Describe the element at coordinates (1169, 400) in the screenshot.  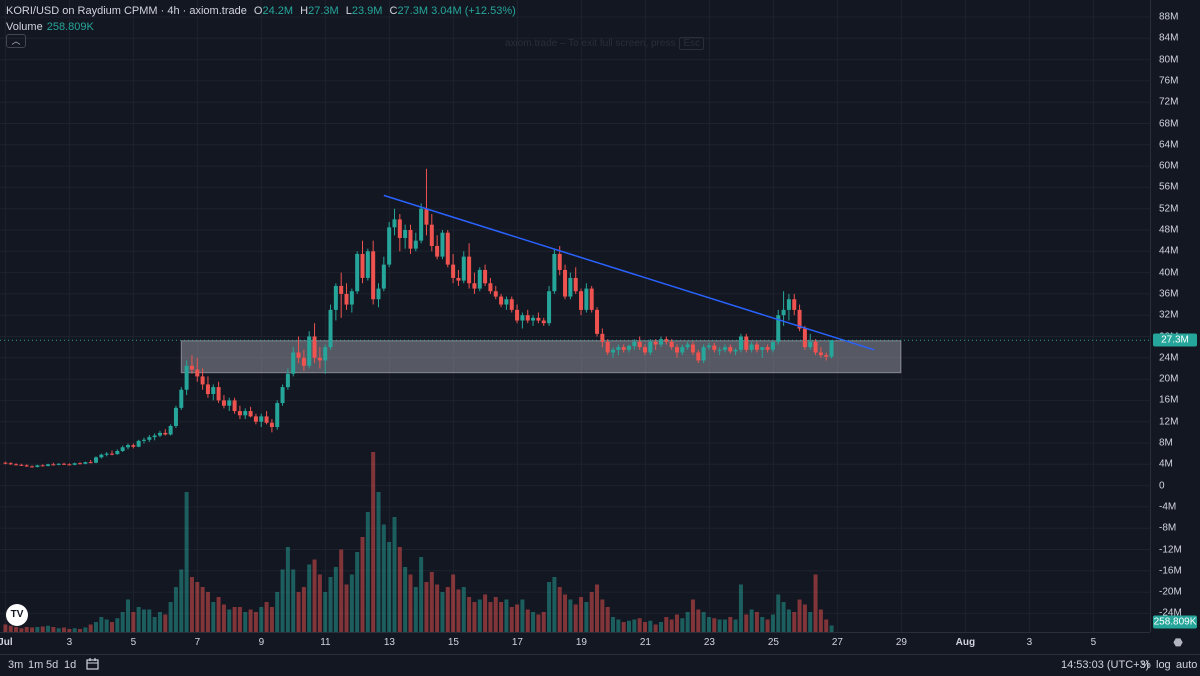
I see `price-tick-label: 16M` at that location.